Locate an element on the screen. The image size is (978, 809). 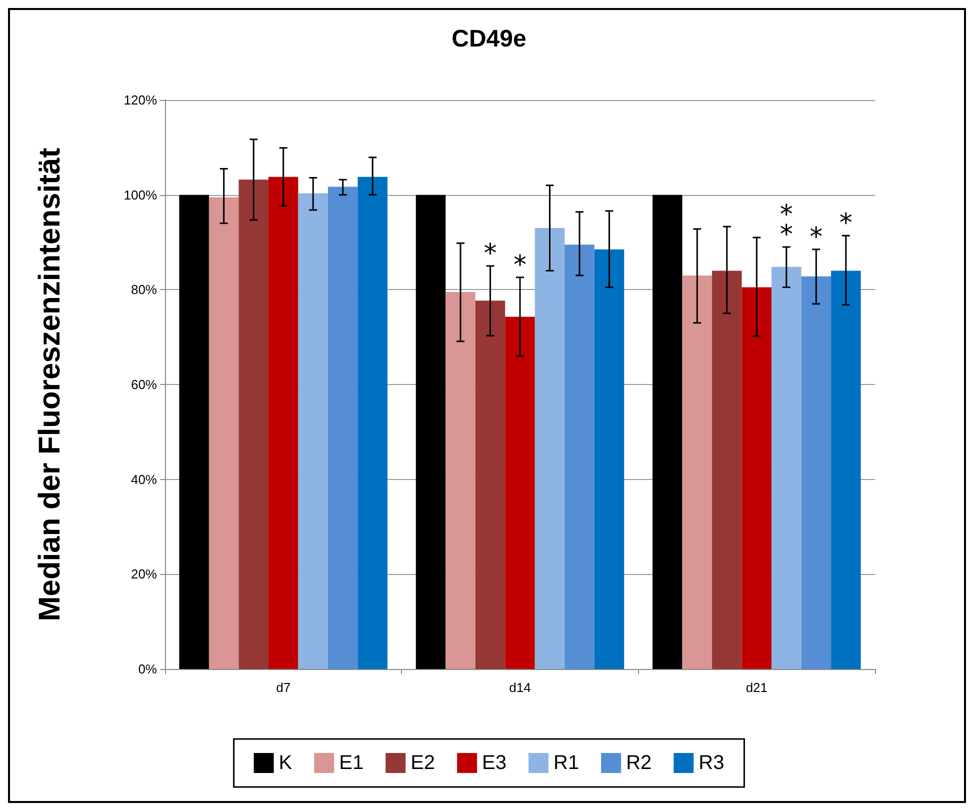
x-tick-label: d21 is located at coordinates (757, 687).